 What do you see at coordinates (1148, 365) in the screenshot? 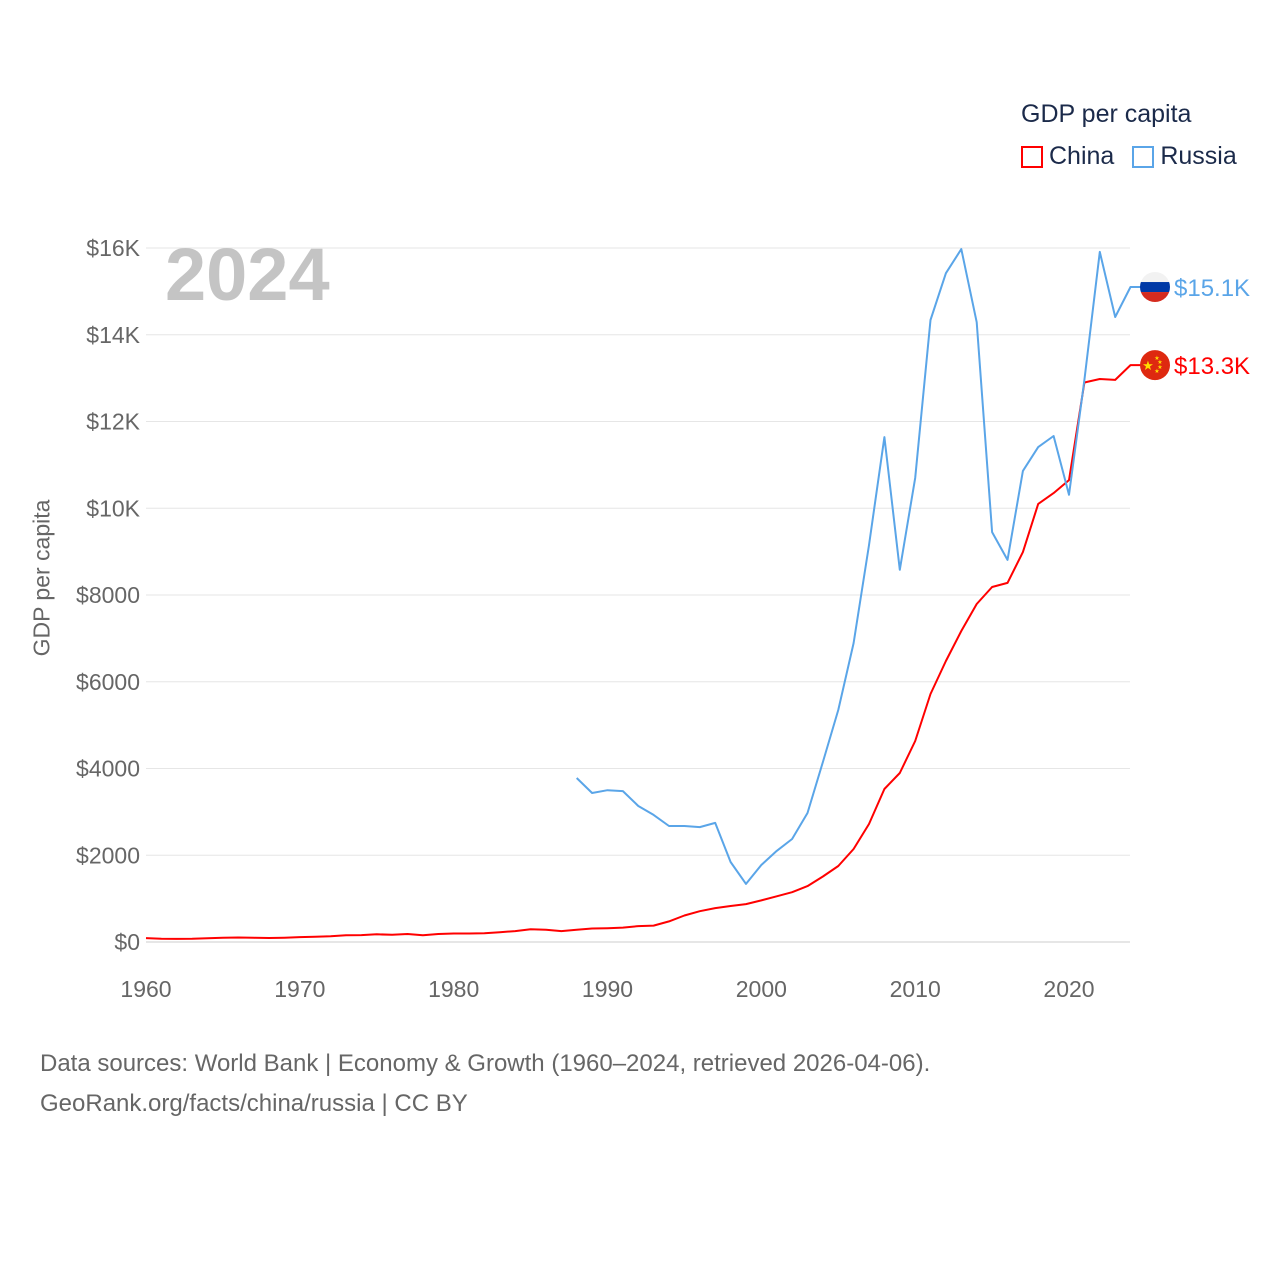
I see `flag-star: ★` at bounding box center [1148, 365].